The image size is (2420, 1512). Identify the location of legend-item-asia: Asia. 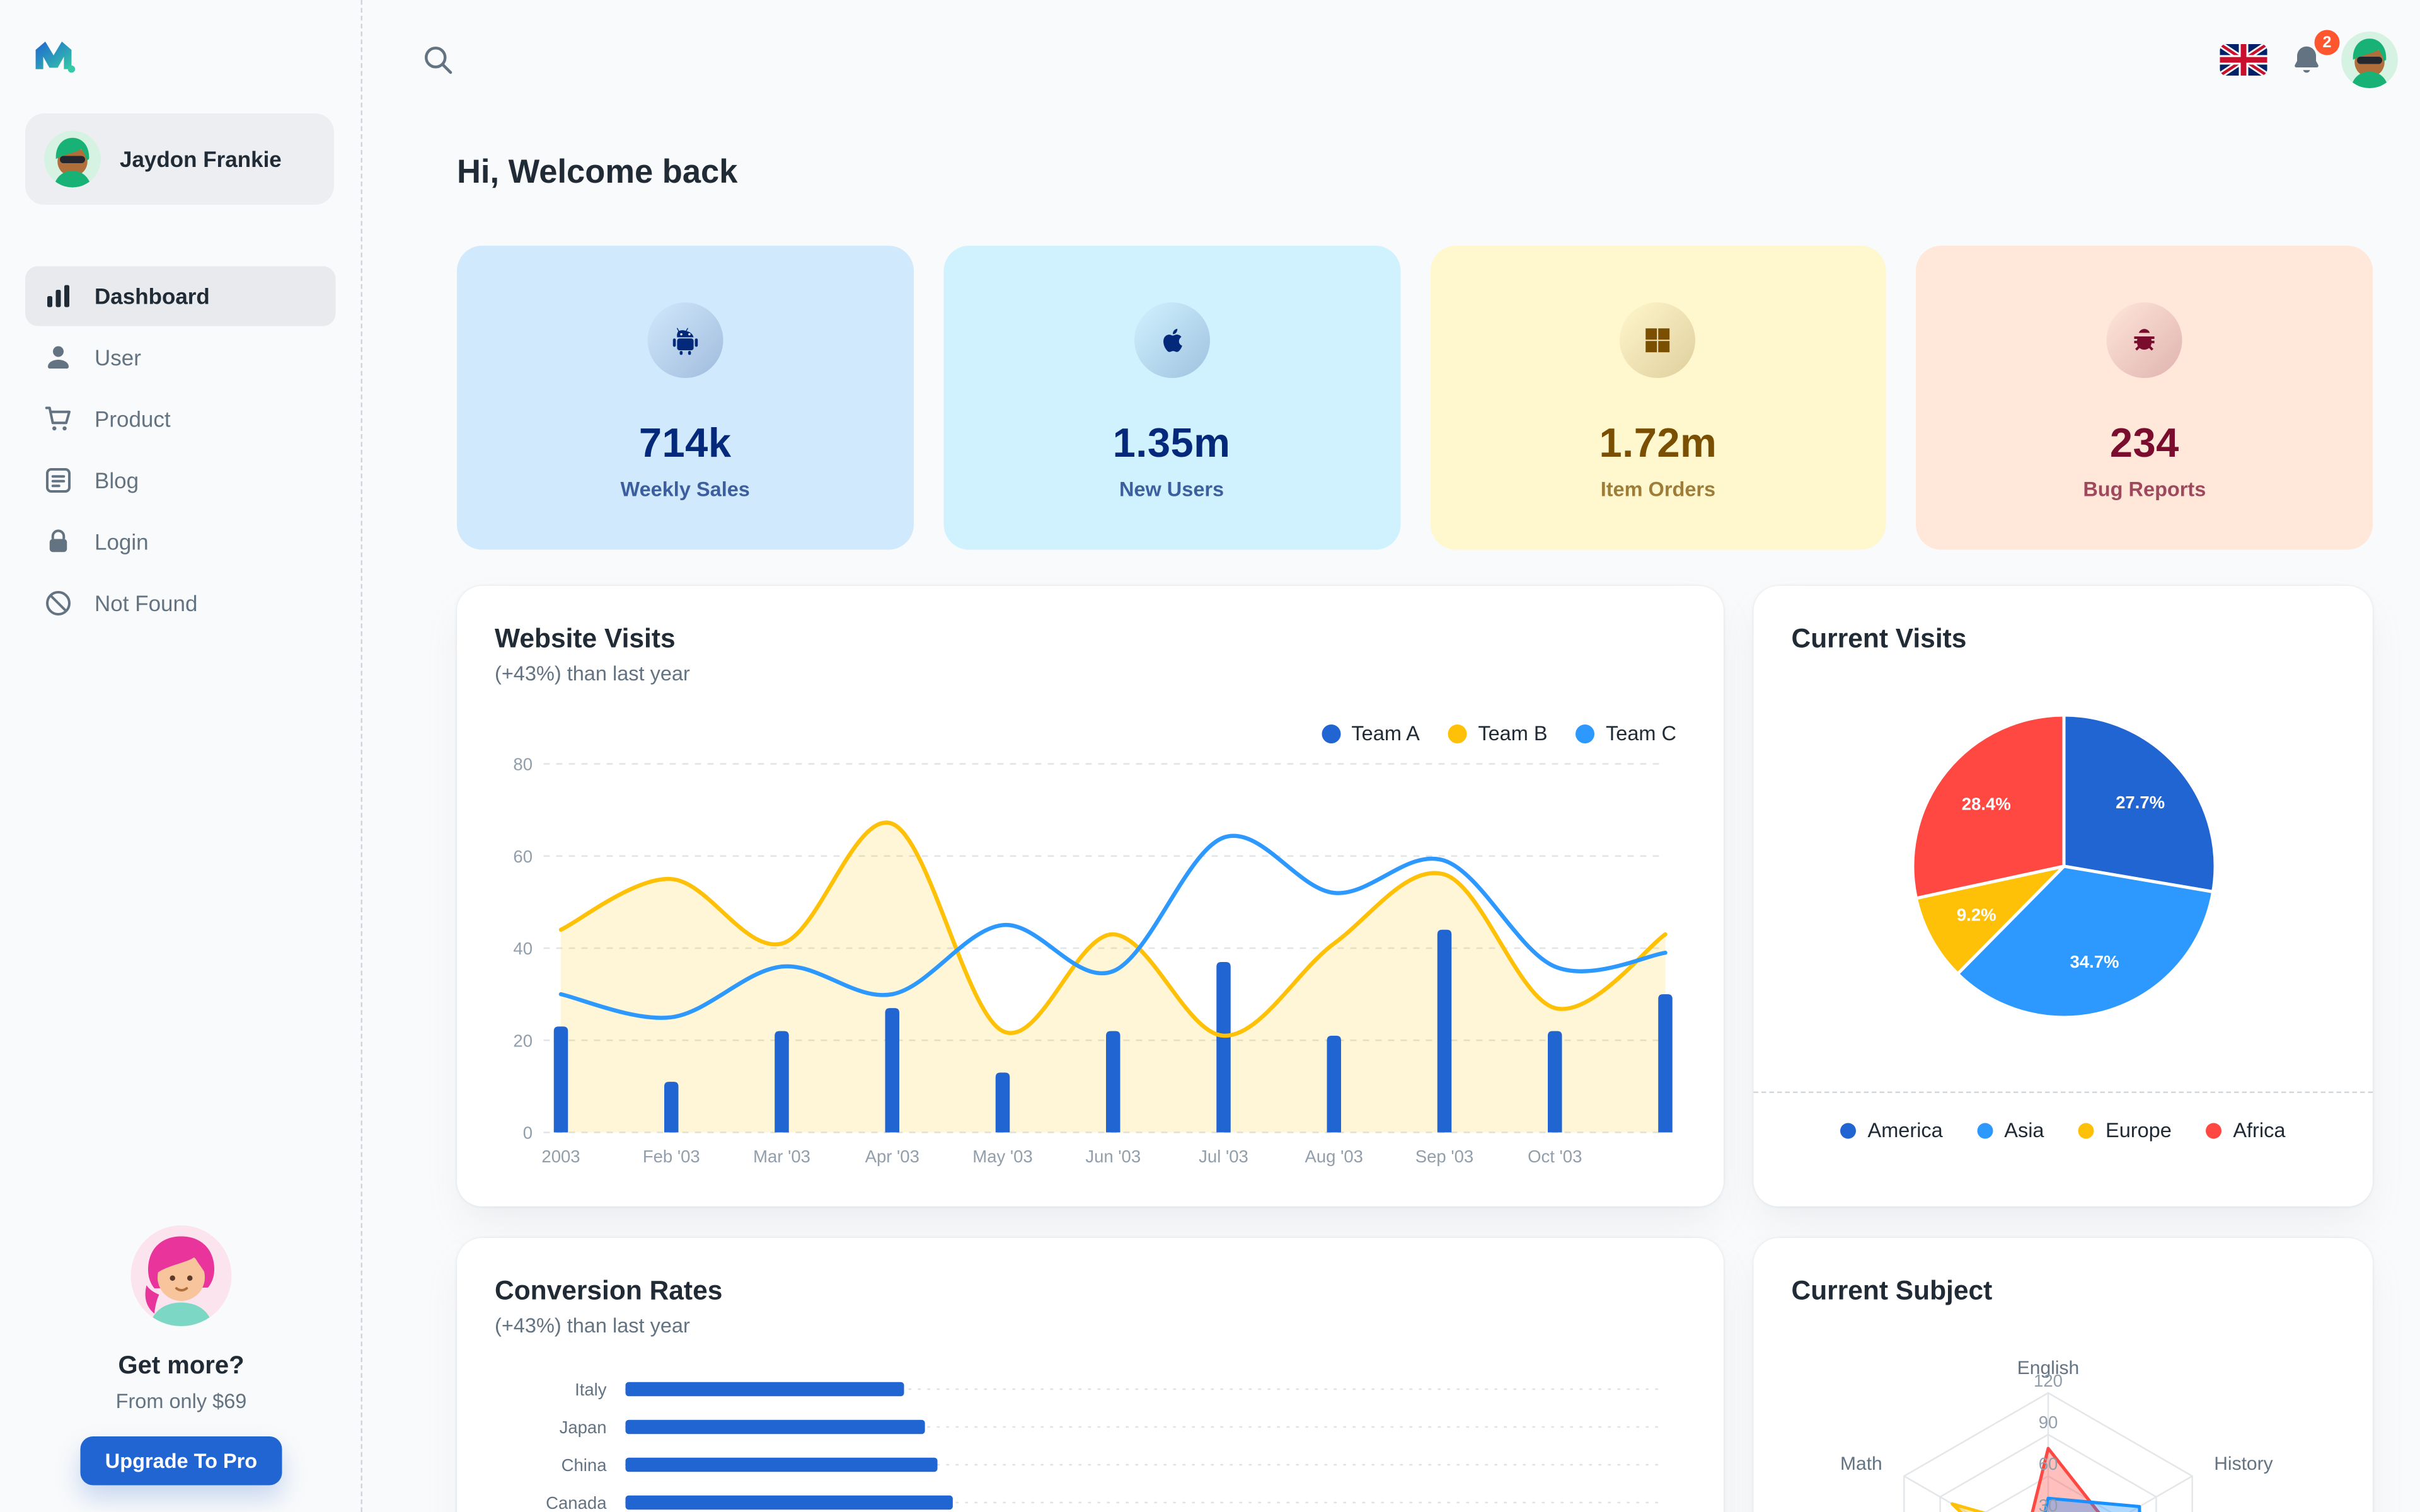
(2011, 1130).